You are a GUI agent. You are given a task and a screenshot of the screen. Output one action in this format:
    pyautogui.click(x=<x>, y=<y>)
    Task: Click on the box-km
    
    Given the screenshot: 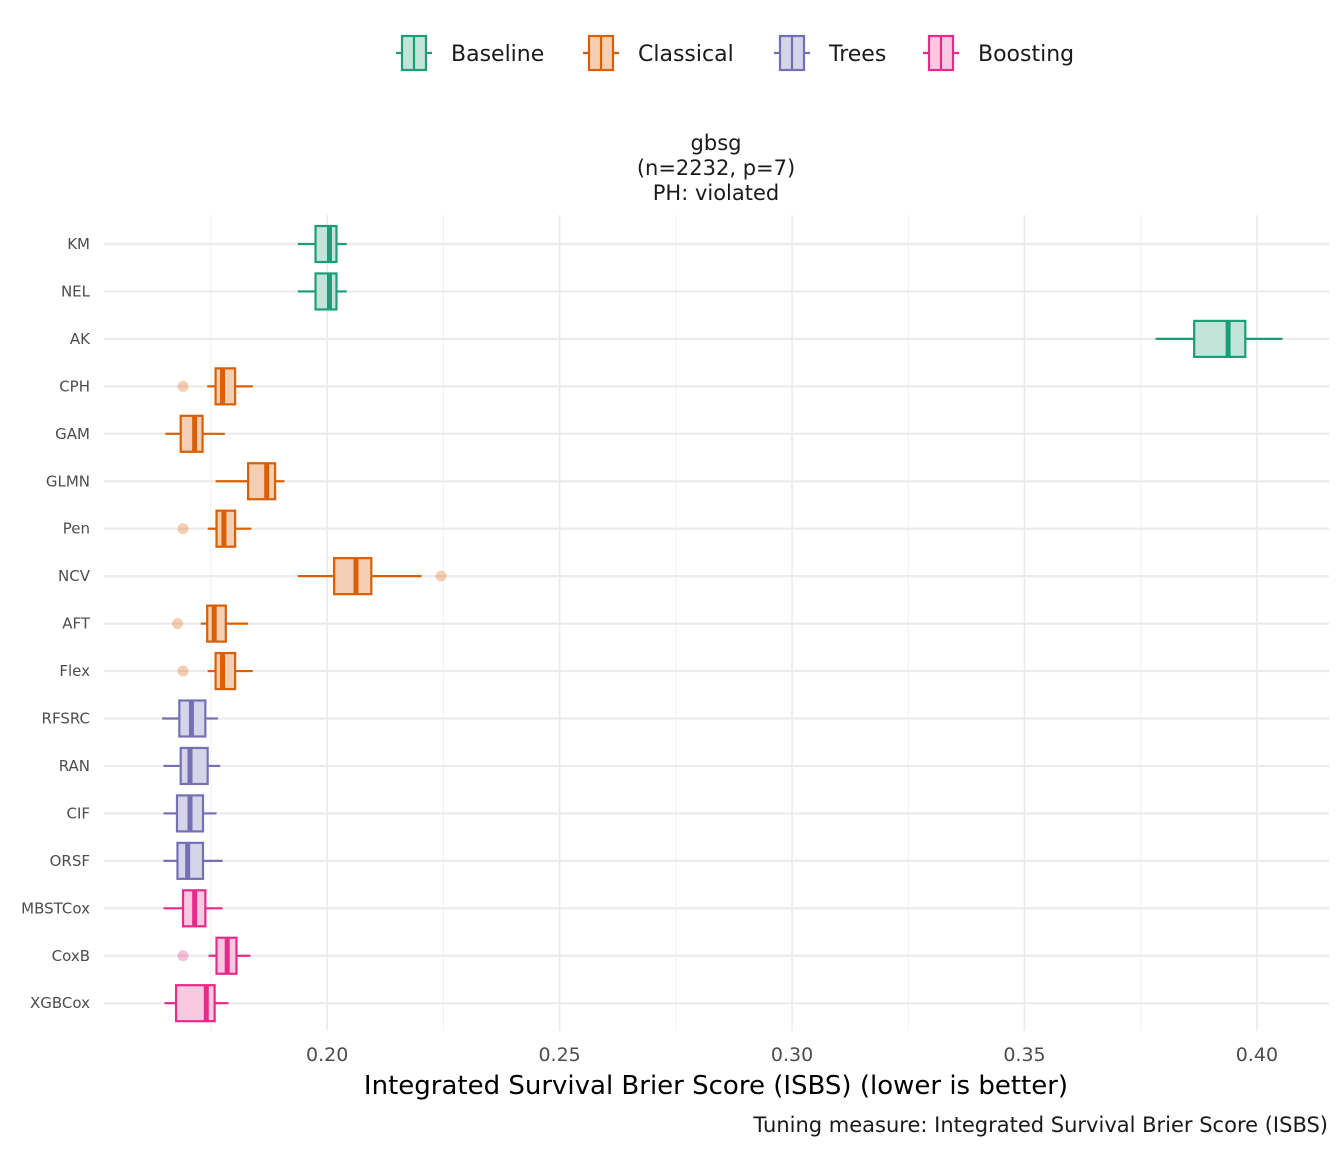 What is the action you would take?
    pyautogui.click(x=322, y=244)
    